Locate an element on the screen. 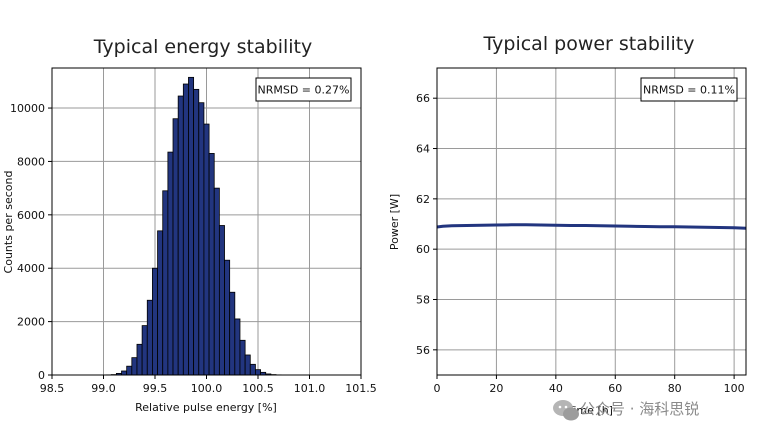 The width and height of the screenshot is (783, 438). energy-y-tick-label: 0 is located at coordinates (41, 375).